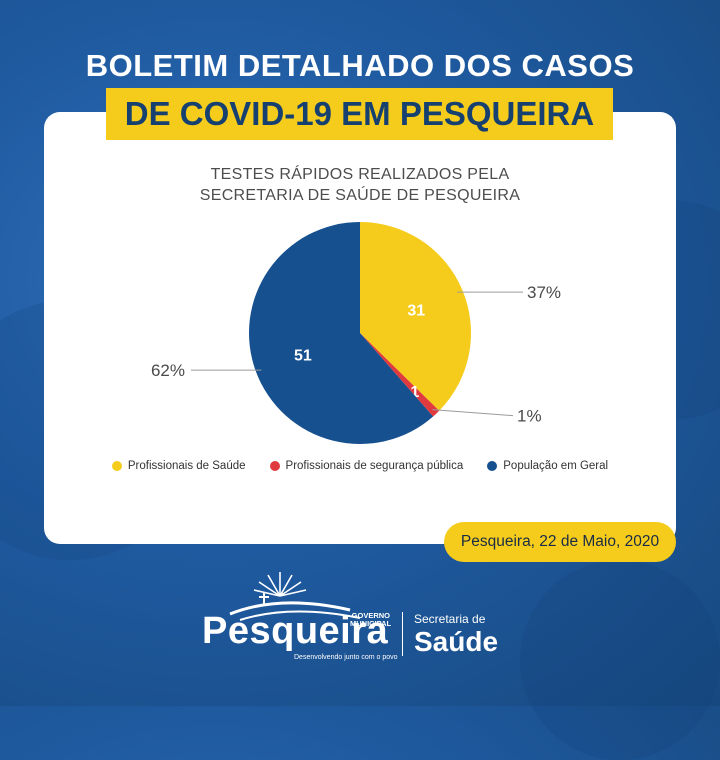  What do you see at coordinates (168, 370) in the screenshot?
I see `pie-percent-label-populacao-geral: 62%` at bounding box center [168, 370].